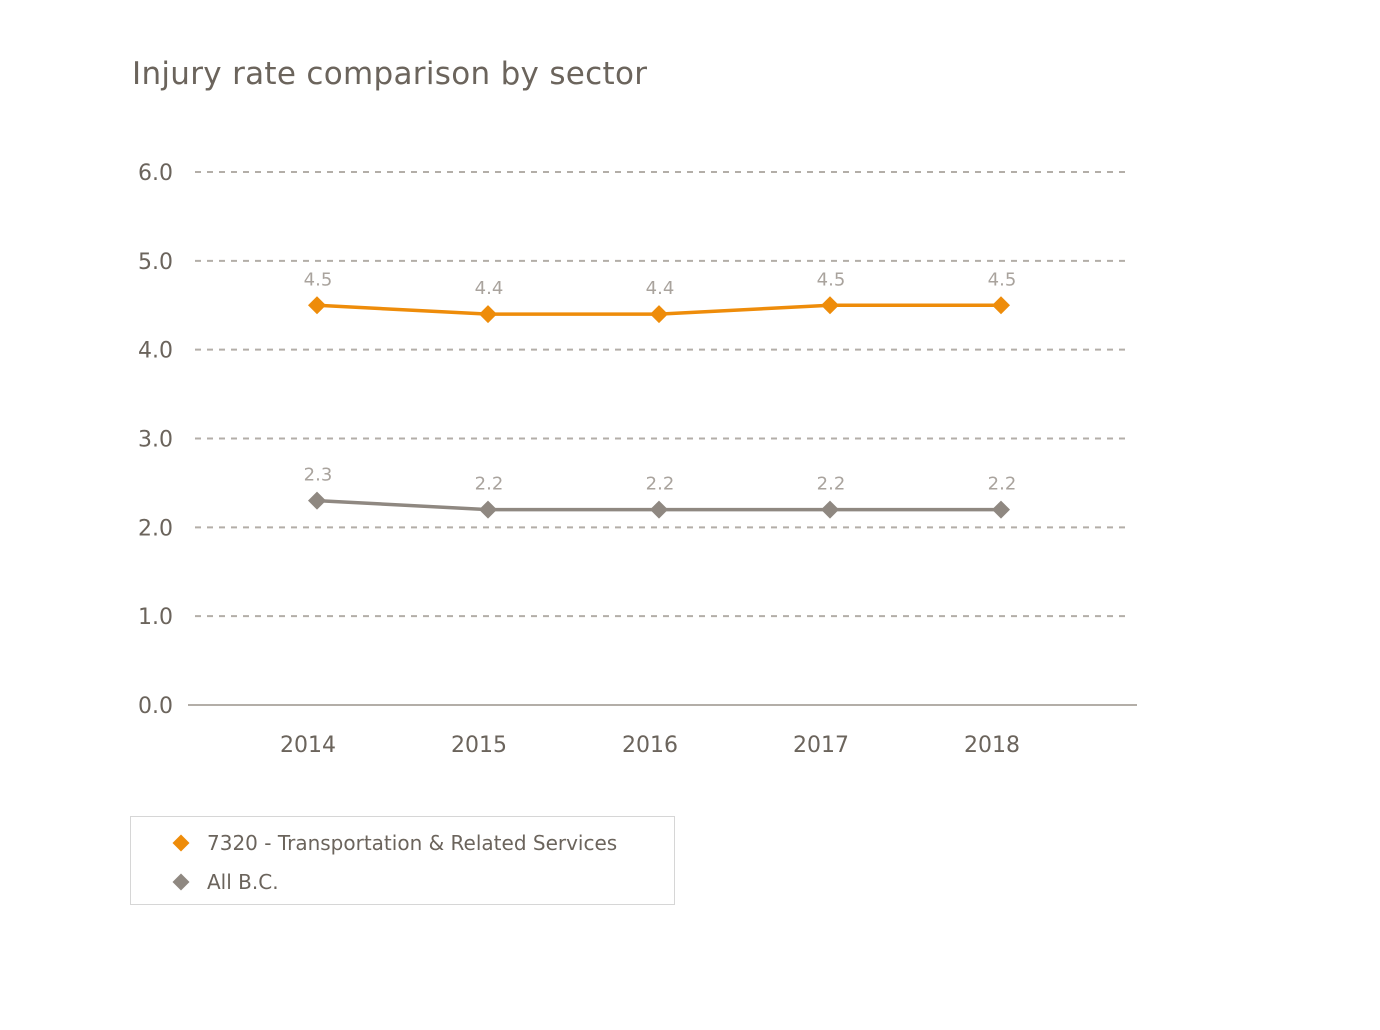  Describe the element at coordinates (412, 843) in the screenshot. I see `legend-label: 7320 - Transportation & Related Services` at that location.